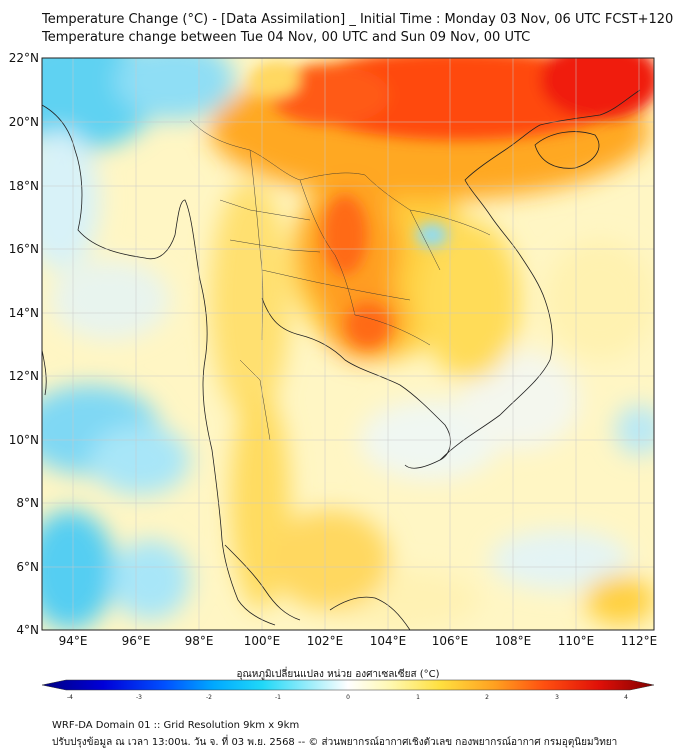 The width and height of the screenshot is (676, 756). I want to click on lat-label: 18°N, so click(24, 186).